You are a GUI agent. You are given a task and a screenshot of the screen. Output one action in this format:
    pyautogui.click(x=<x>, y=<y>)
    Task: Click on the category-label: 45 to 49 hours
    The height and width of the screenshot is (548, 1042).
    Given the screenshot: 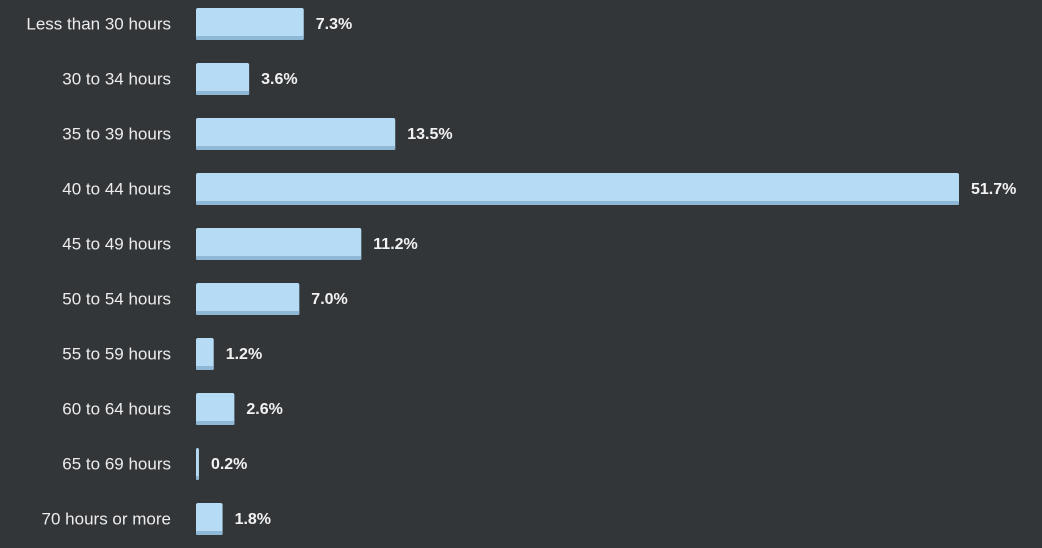 What is the action you would take?
    pyautogui.click(x=116, y=243)
    